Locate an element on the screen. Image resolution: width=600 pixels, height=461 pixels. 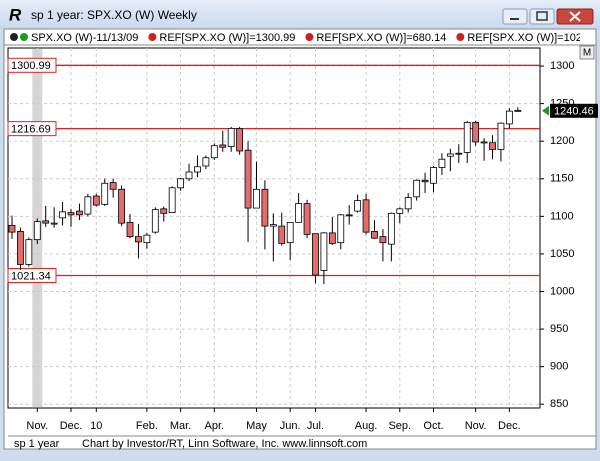
status-tab: sp 1 year is located at coordinates (37, 444).